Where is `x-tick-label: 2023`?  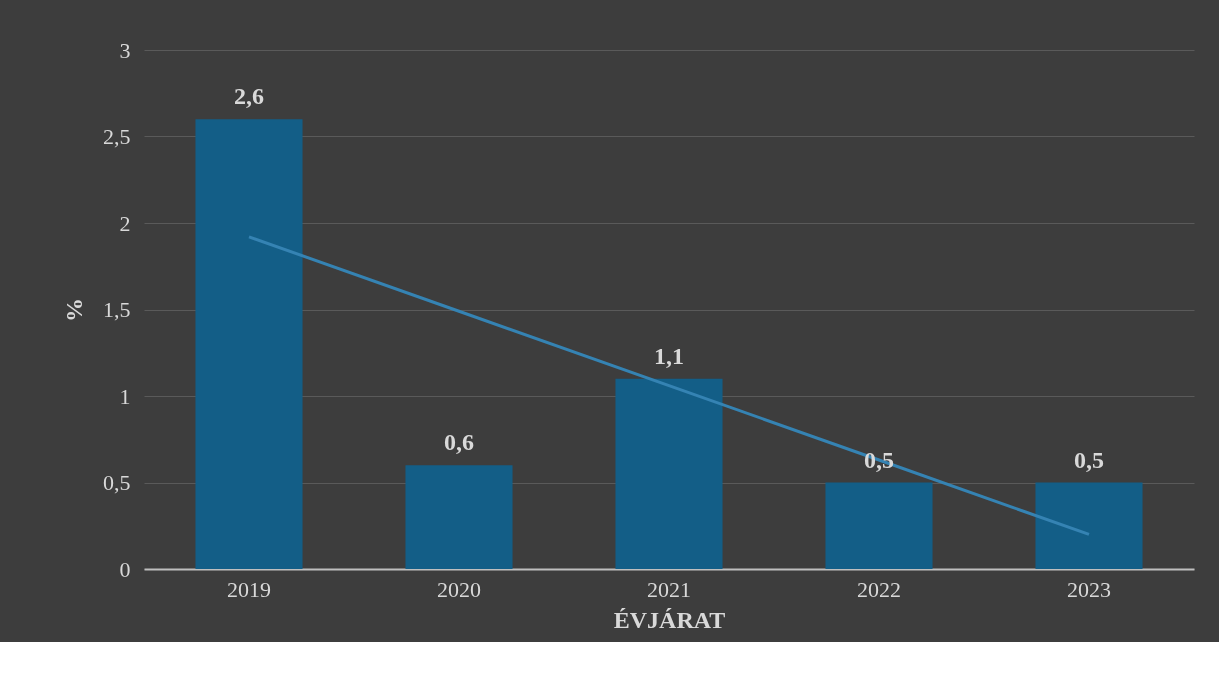 x-tick-label: 2023 is located at coordinates (1089, 589).